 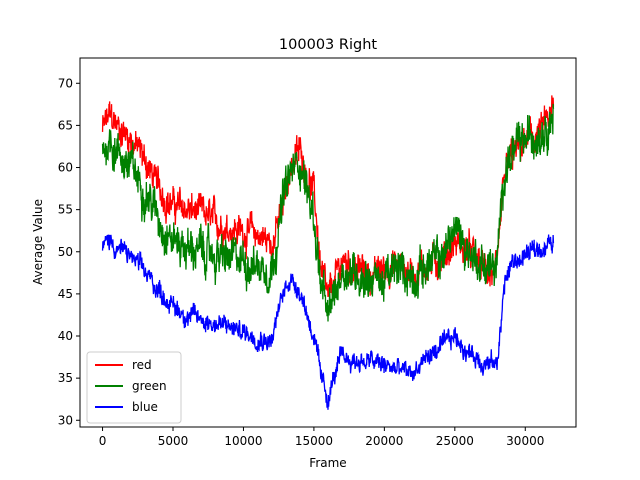 What do you see at coordinates (65, 378) in the screenshot?
I see `y-tick-label: 35` at bounding box center [65, 378].